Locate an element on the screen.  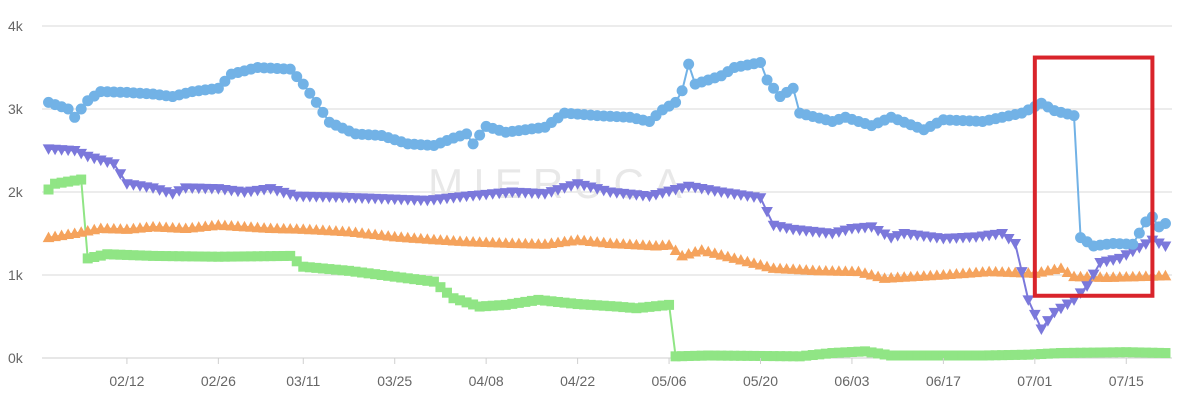
watermark-text: MIERUCA is located at coordinates (560, 183).